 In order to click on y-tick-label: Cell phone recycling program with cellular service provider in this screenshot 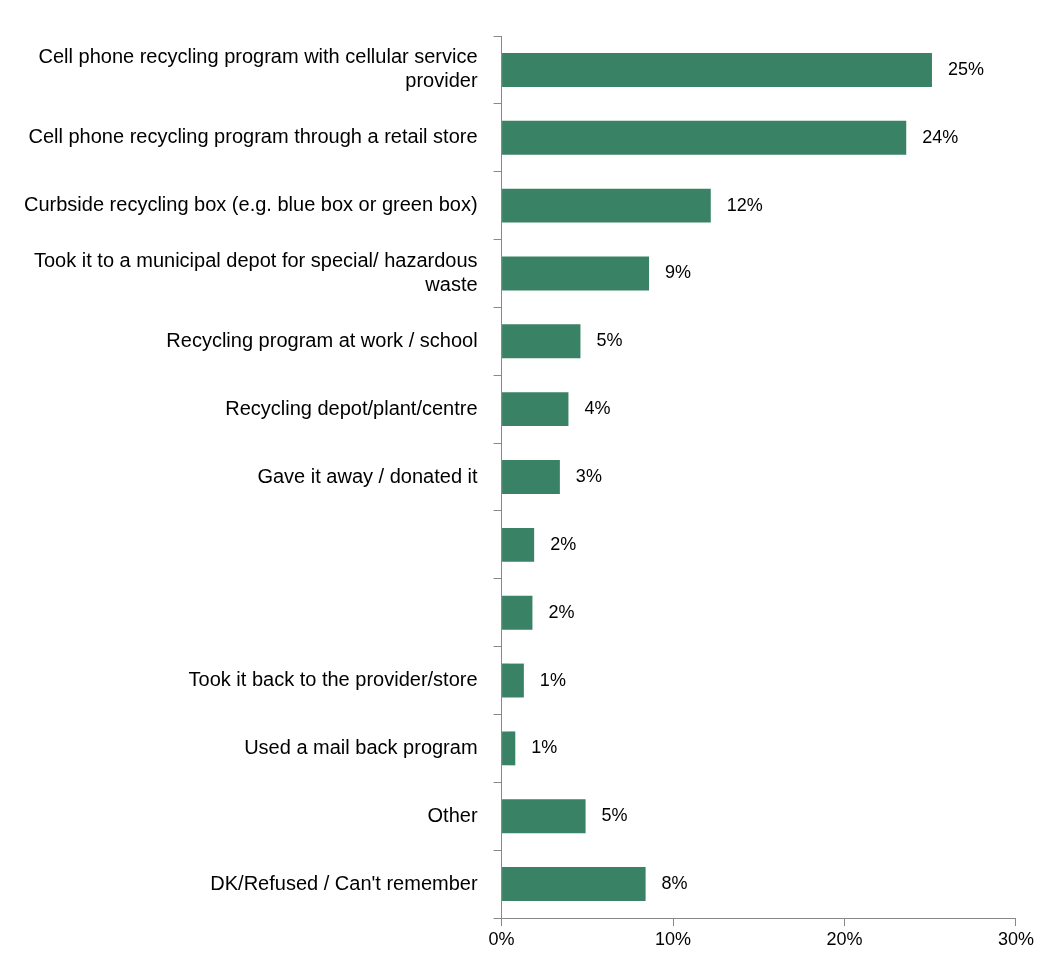, I will do `click(258, 68)`.